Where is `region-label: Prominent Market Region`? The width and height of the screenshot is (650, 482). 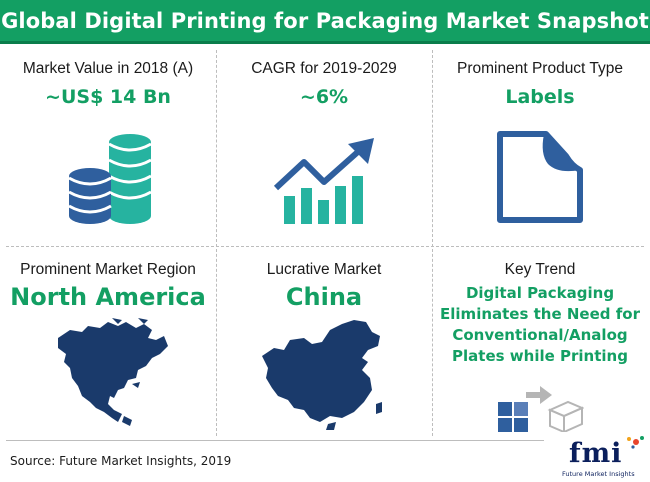
region-label: Prominent Market Region is located at coordinates (108, 269).